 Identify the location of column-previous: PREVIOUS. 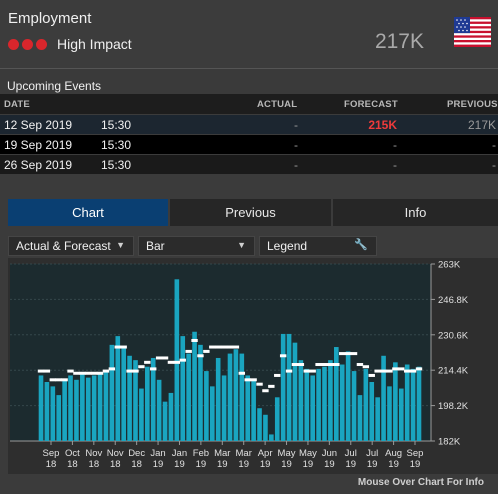
(472, 104).